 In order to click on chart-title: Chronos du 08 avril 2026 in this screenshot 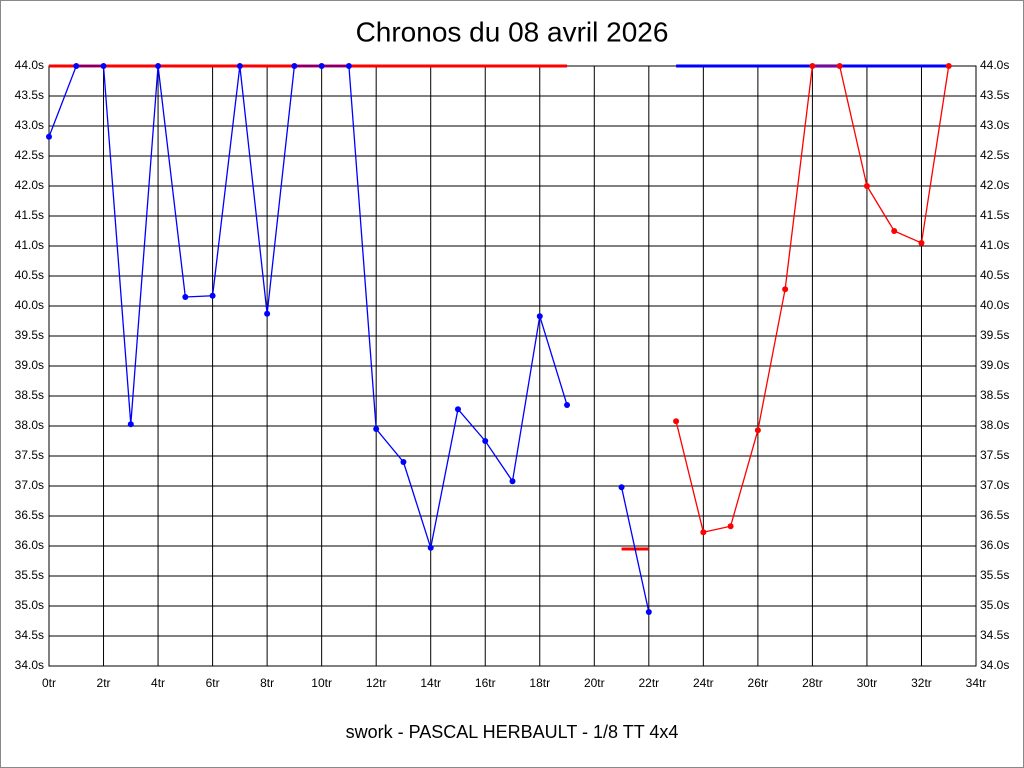, I will do `click(512, 31)`.